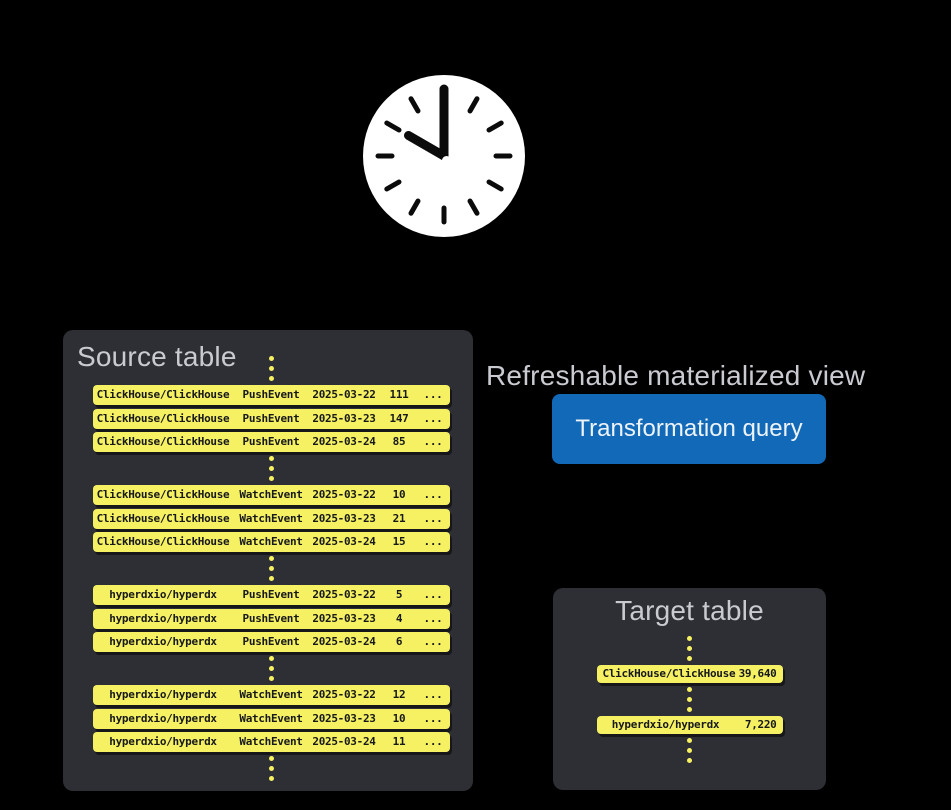  What do you see at coordinates (399, 641) in the screenshot?
I see `cell-count: 6` at bounding box center [399, 641].